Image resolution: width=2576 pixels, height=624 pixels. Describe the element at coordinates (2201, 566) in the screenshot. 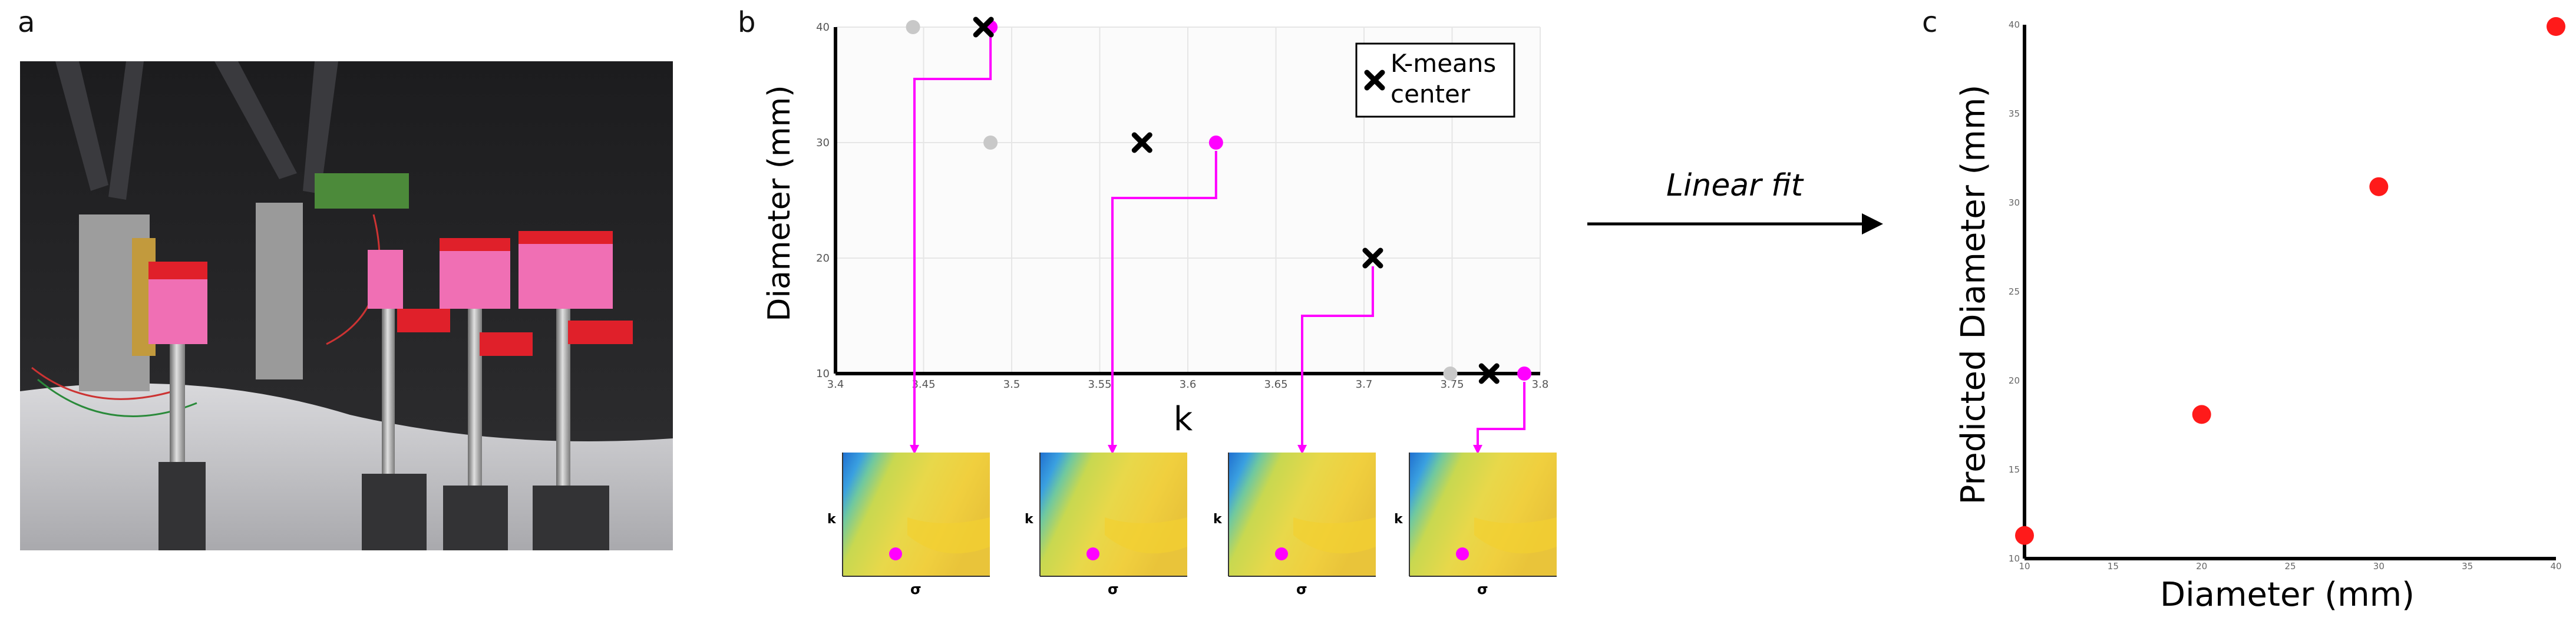

I see `x-tick-label-c: 20` at that location.